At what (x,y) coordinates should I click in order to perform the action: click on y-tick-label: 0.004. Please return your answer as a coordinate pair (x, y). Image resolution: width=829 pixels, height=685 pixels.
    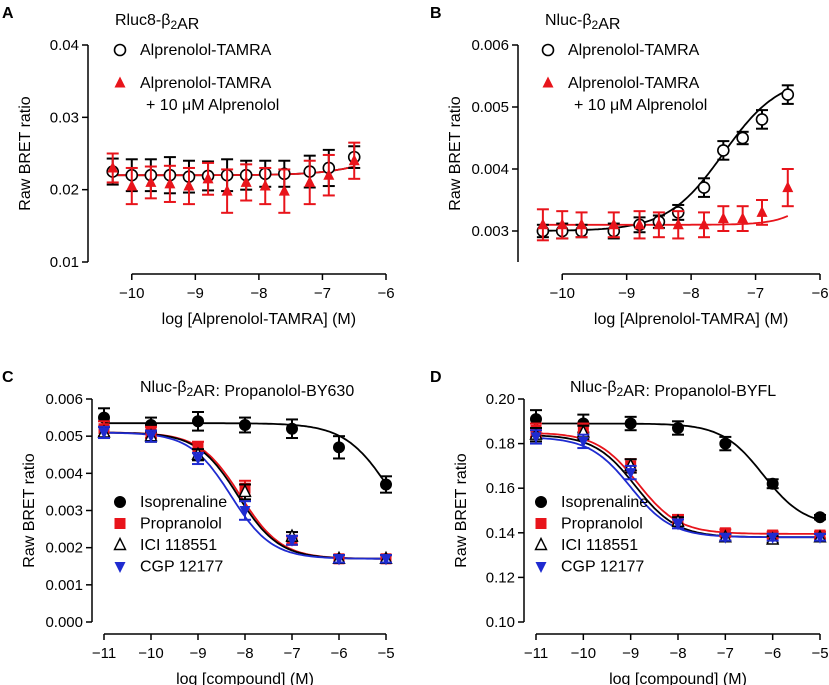
    Looking at the image, I should click on (490, 169).